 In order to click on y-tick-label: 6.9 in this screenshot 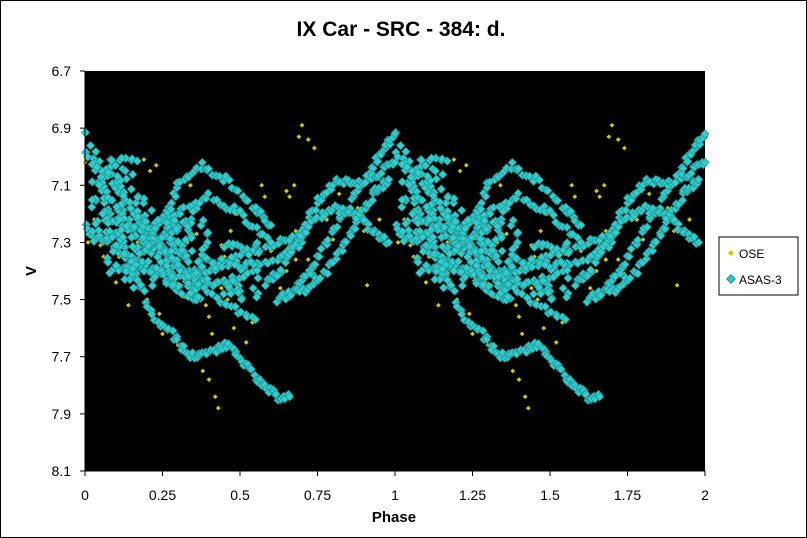, I will do `click(62, 128)`.